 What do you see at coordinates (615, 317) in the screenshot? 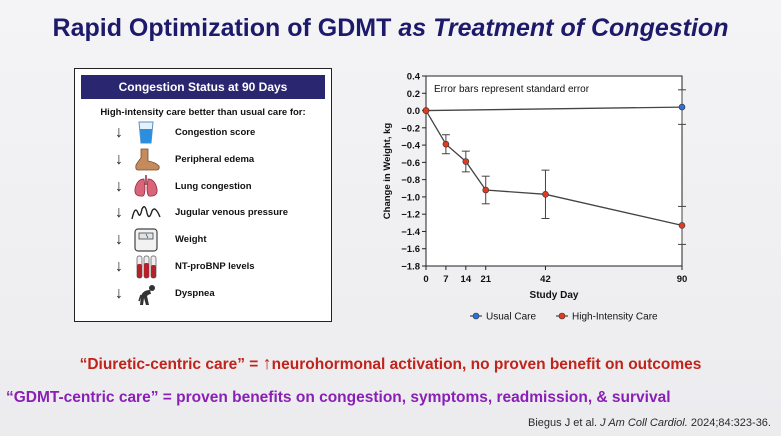
I see `legend-label: High-Intensity Care` at bounding box center [615, 317].